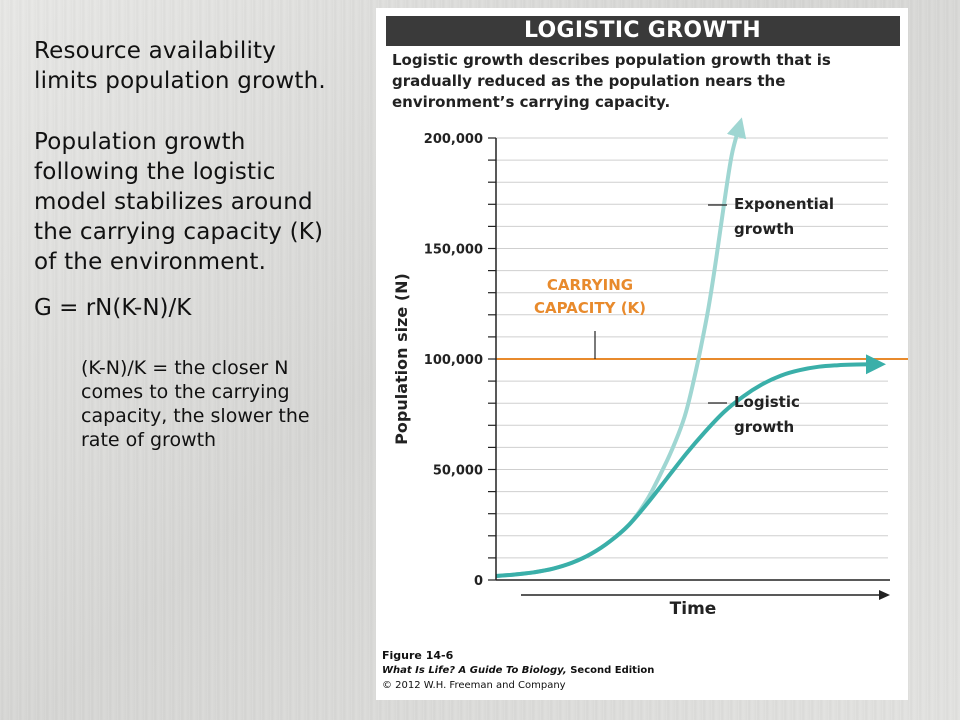 The image size is (960, 720). Describe the element at coordinates (474, 670) in the screenshot. I see `book-title: What Is Life? A Guide To Biology,` at that location.